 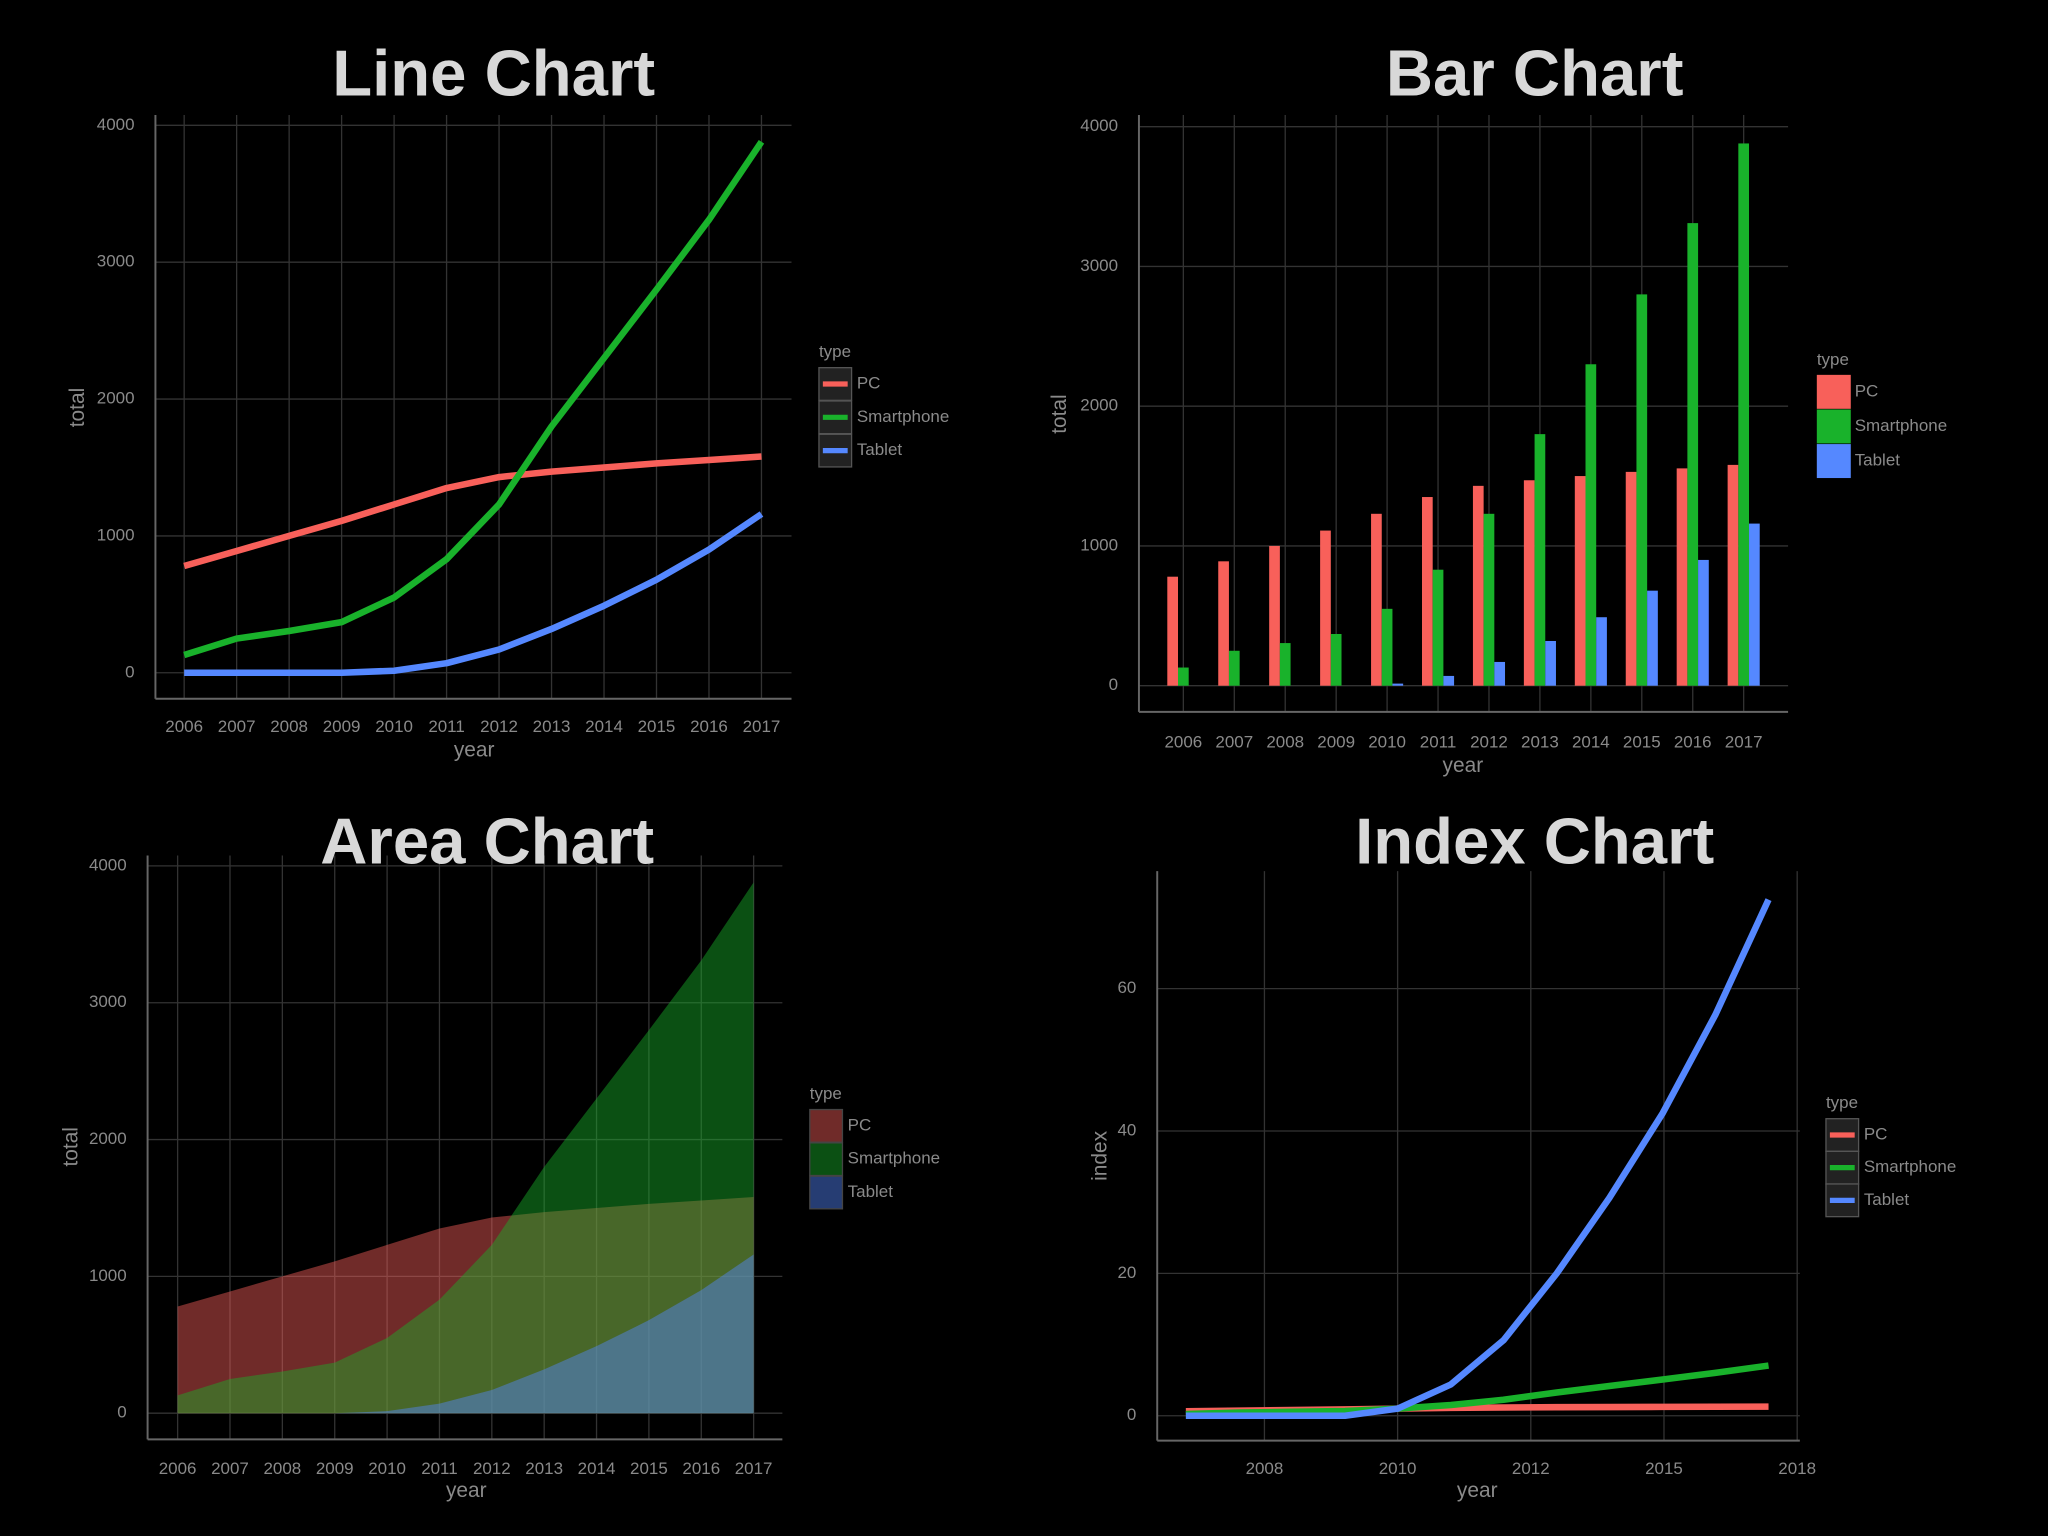 I want to click on y-tick-label: 20, so click(x=1126, y=1272).